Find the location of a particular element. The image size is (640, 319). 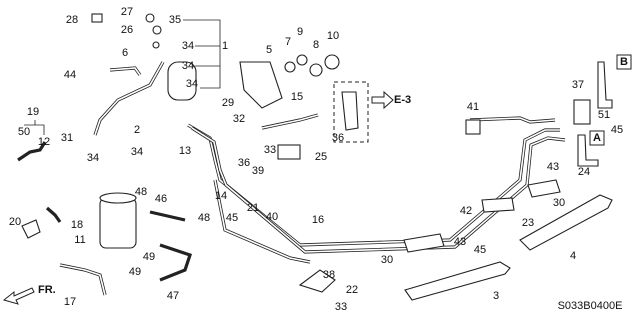

callout: 41 is located at coordinates (473, 107).